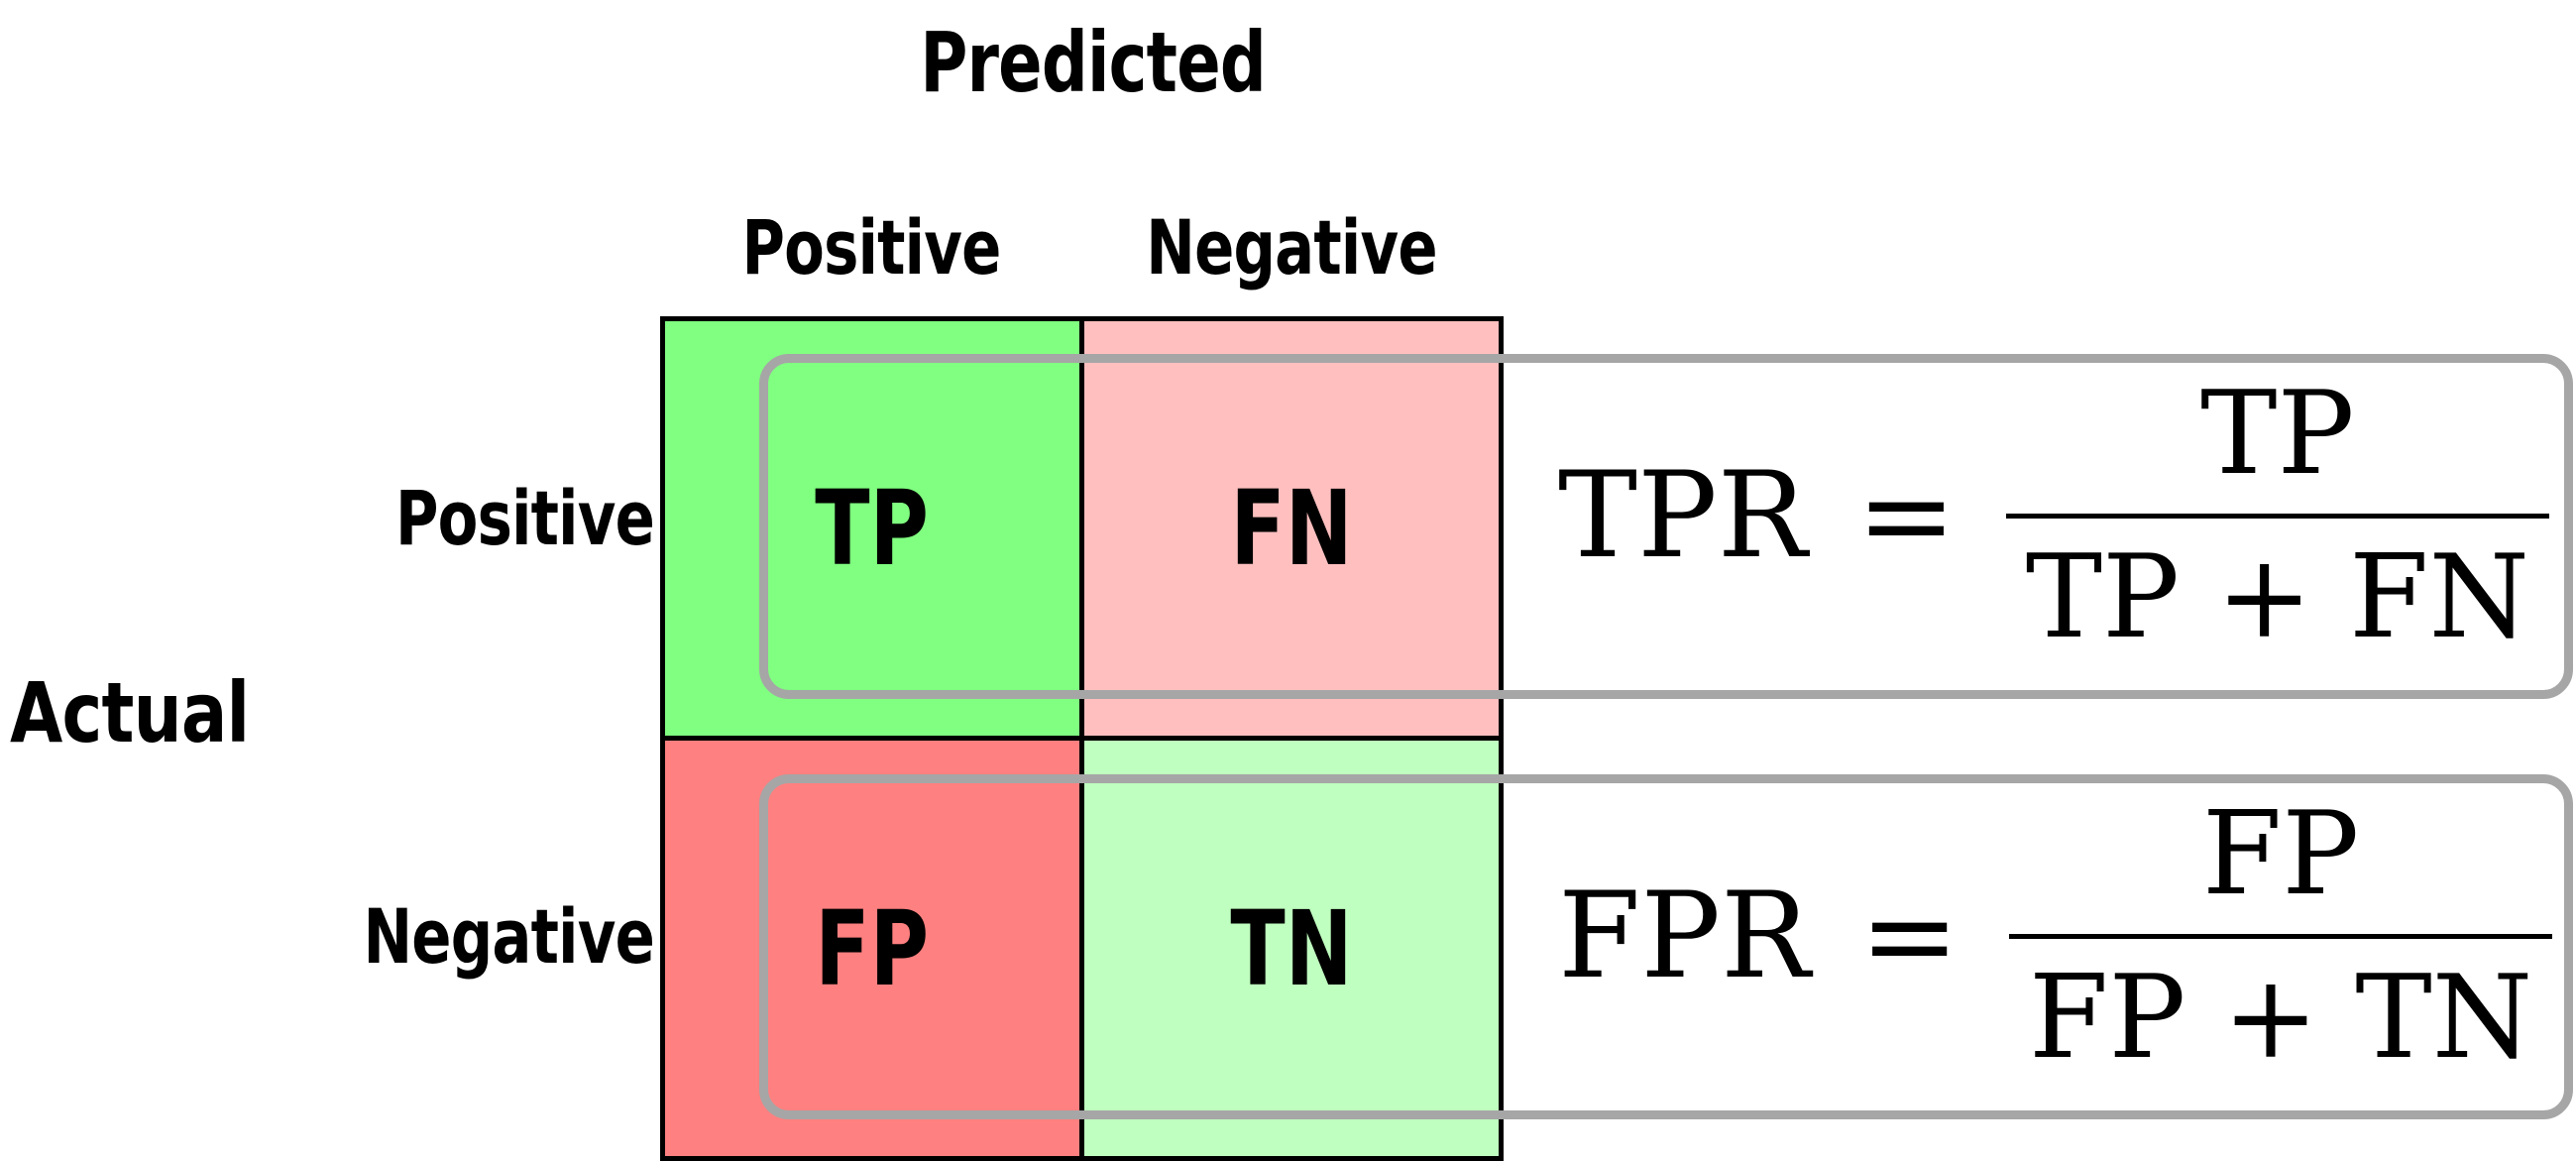 Image resolution: width=2576 pixels, height=1161 pixels. I want to click on column-header-positive: Positive, so click(871, 247).